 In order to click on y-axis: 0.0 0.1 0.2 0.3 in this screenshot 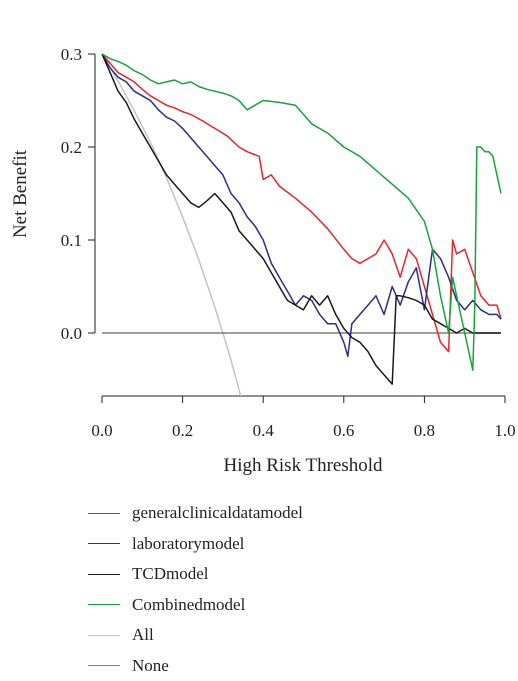, I will do `click(78, 194)`.